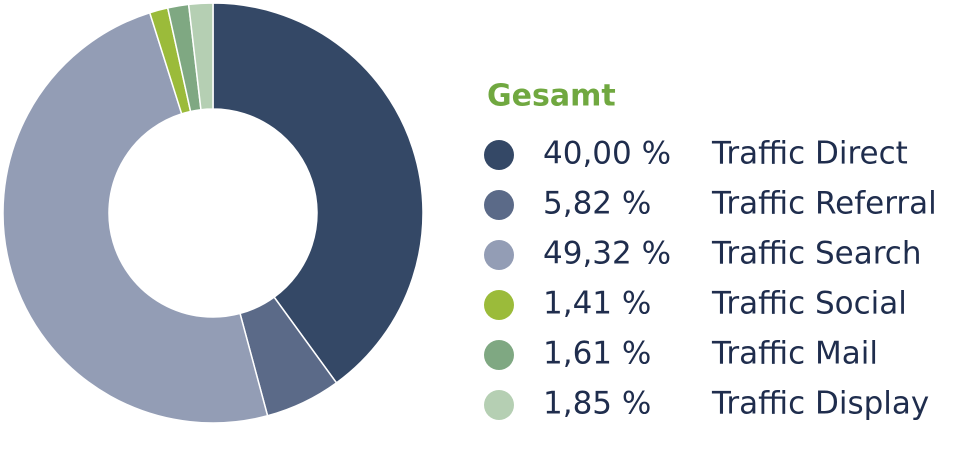 The image size is (963, 449). What do you see at coordinates (607, 254) in the screenshot?
I see `legend-value: 49,32 %` at bounding box center [607, 254].